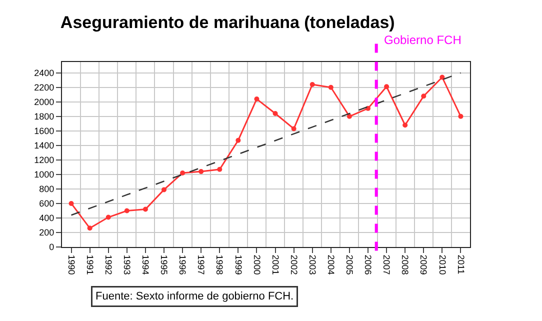 Image resolution: width=542 pixels, height=321 pixels. What do you see at coordinates (44, 117) in the screenshot?
I see `y-tick-label: 1800` at bounding box center [44, 117].